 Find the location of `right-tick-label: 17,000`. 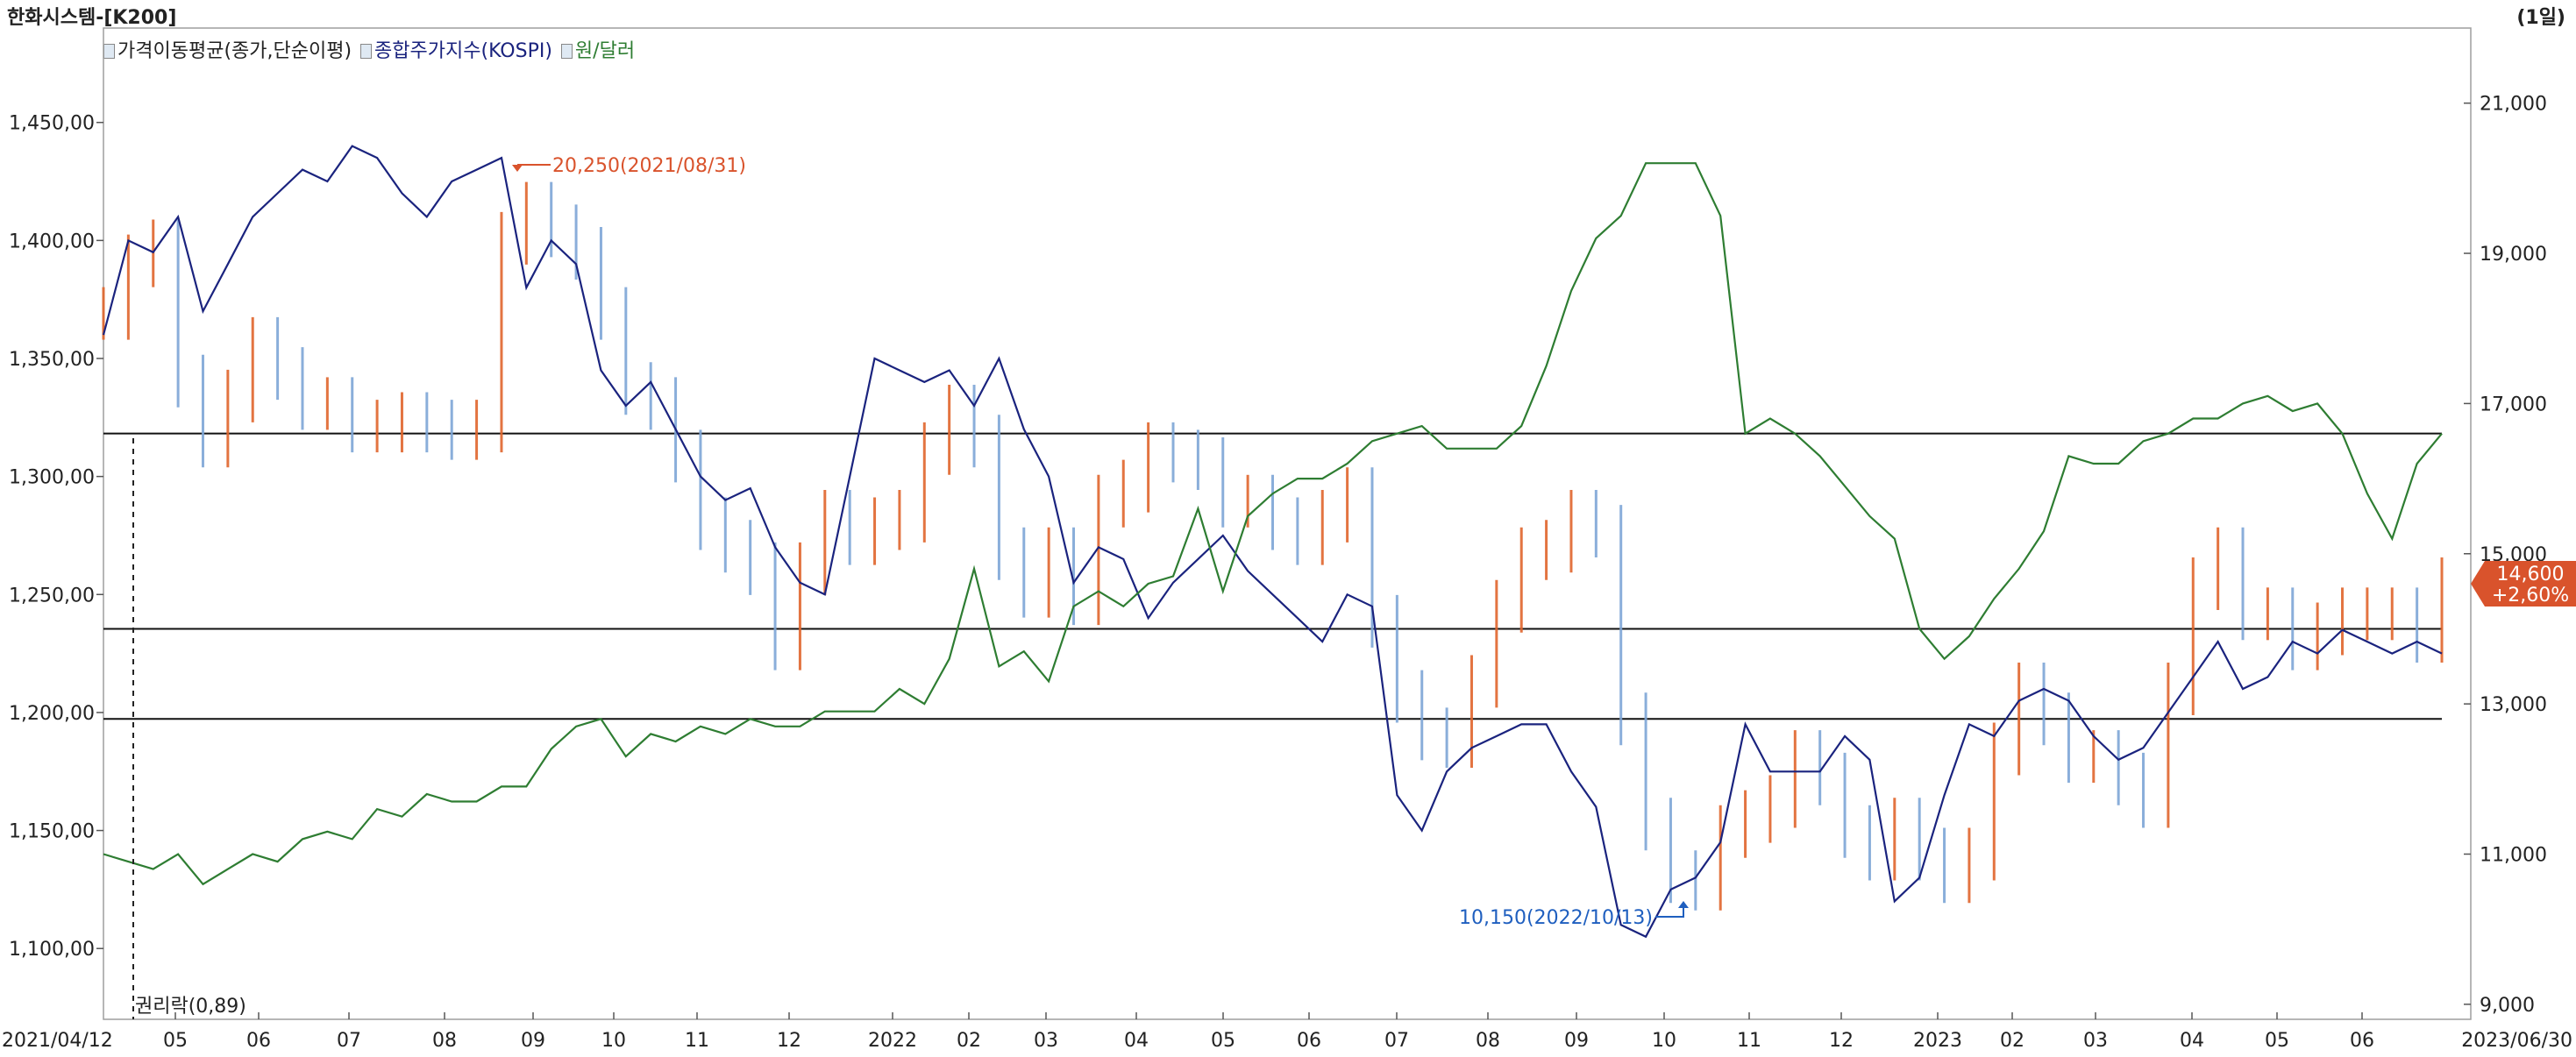

right-tick-label: 17,000 is located at coordinates (2513, 404).